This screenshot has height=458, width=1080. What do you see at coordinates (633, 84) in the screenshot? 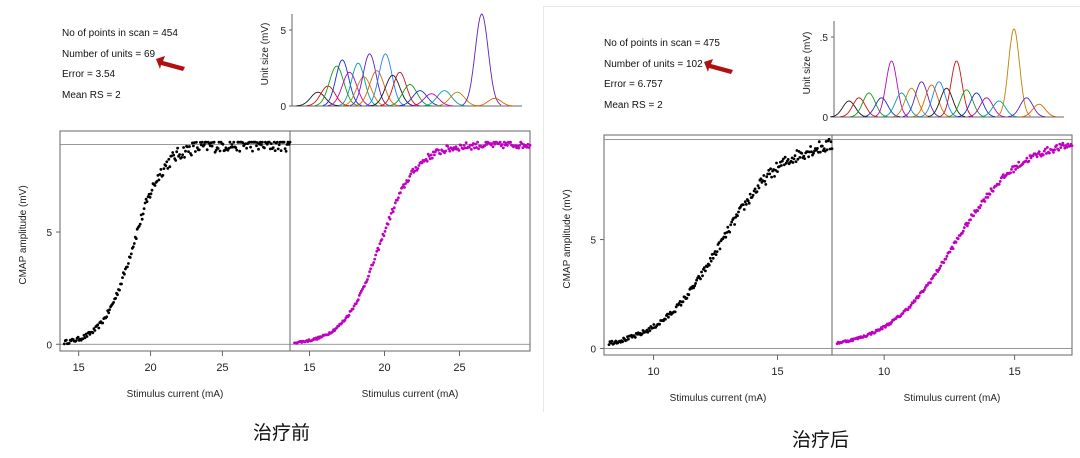
I see `error-value: Error = 6.757` at bounding box center [633, 84].